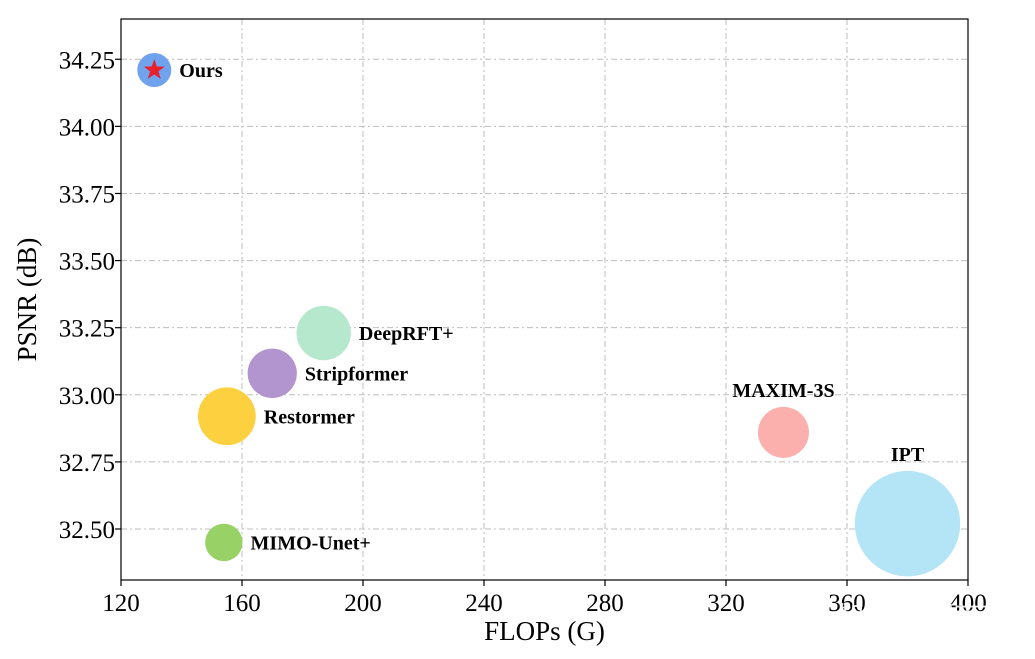 This screenshot has height=659, width=1035. I want to click on x-tick-label: 360, so click(847, 603).